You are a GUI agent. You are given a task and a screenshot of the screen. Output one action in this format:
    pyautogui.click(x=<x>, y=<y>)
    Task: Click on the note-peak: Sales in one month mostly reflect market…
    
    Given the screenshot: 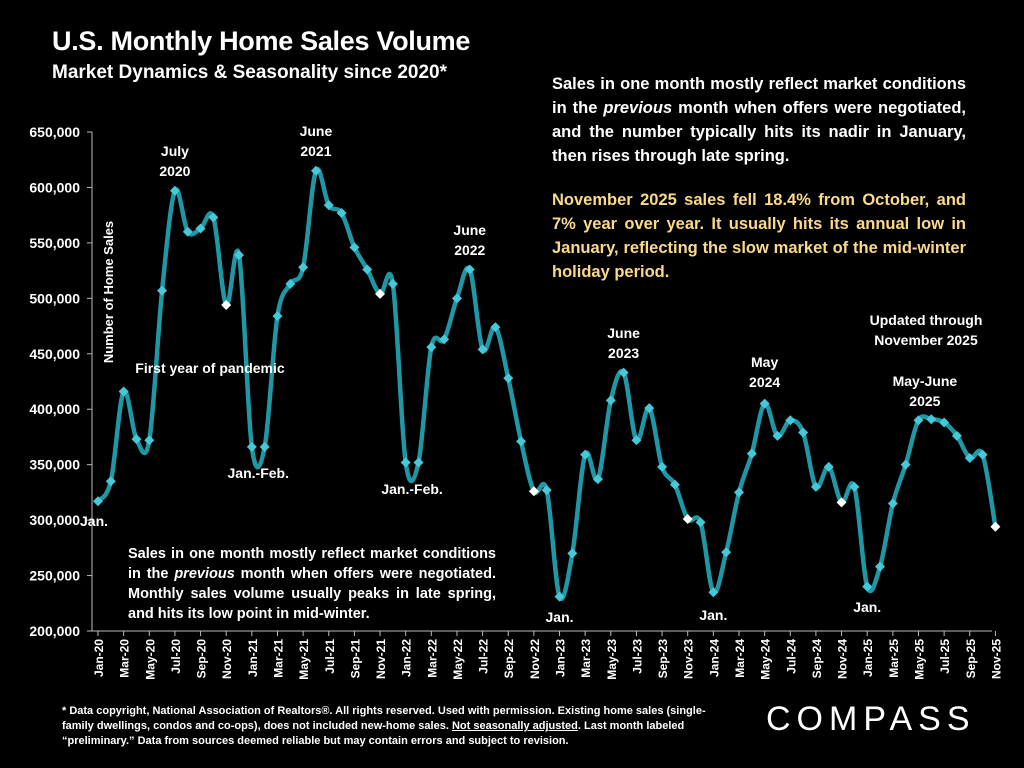 What is the action you would take?
    pyautogui.click(x=312, y=584)
    